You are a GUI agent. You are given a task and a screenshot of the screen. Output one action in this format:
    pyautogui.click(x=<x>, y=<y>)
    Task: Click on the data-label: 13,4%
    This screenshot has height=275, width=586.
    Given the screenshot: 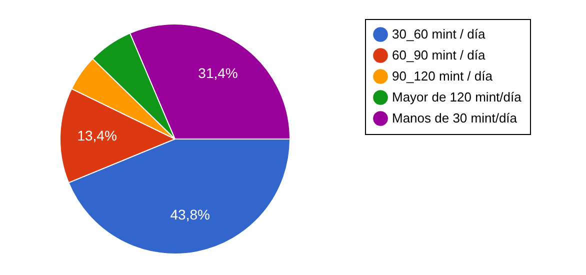 What is the action you would take?
    pyautogui.click(x=97, y=136)
    